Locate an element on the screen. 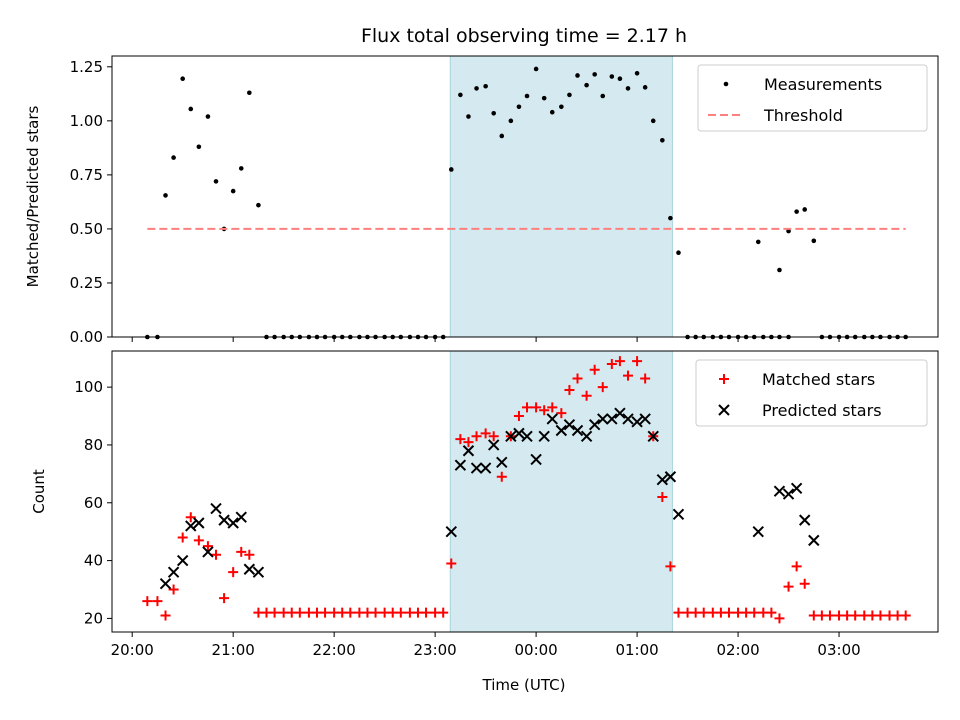 The height and width of the screenshot is (720, 960). y-tick-label: 1.00 is located at coordinates (86, 121).